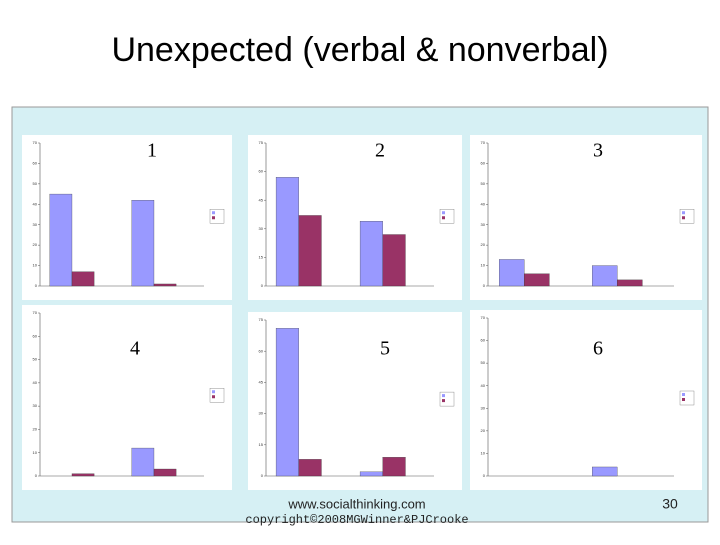 This screenshot has width=720, height=545. What do you see at coordinates (598, 349) in the screenshot?
I see `chart-number: 6` at bounding box center [598, 349].